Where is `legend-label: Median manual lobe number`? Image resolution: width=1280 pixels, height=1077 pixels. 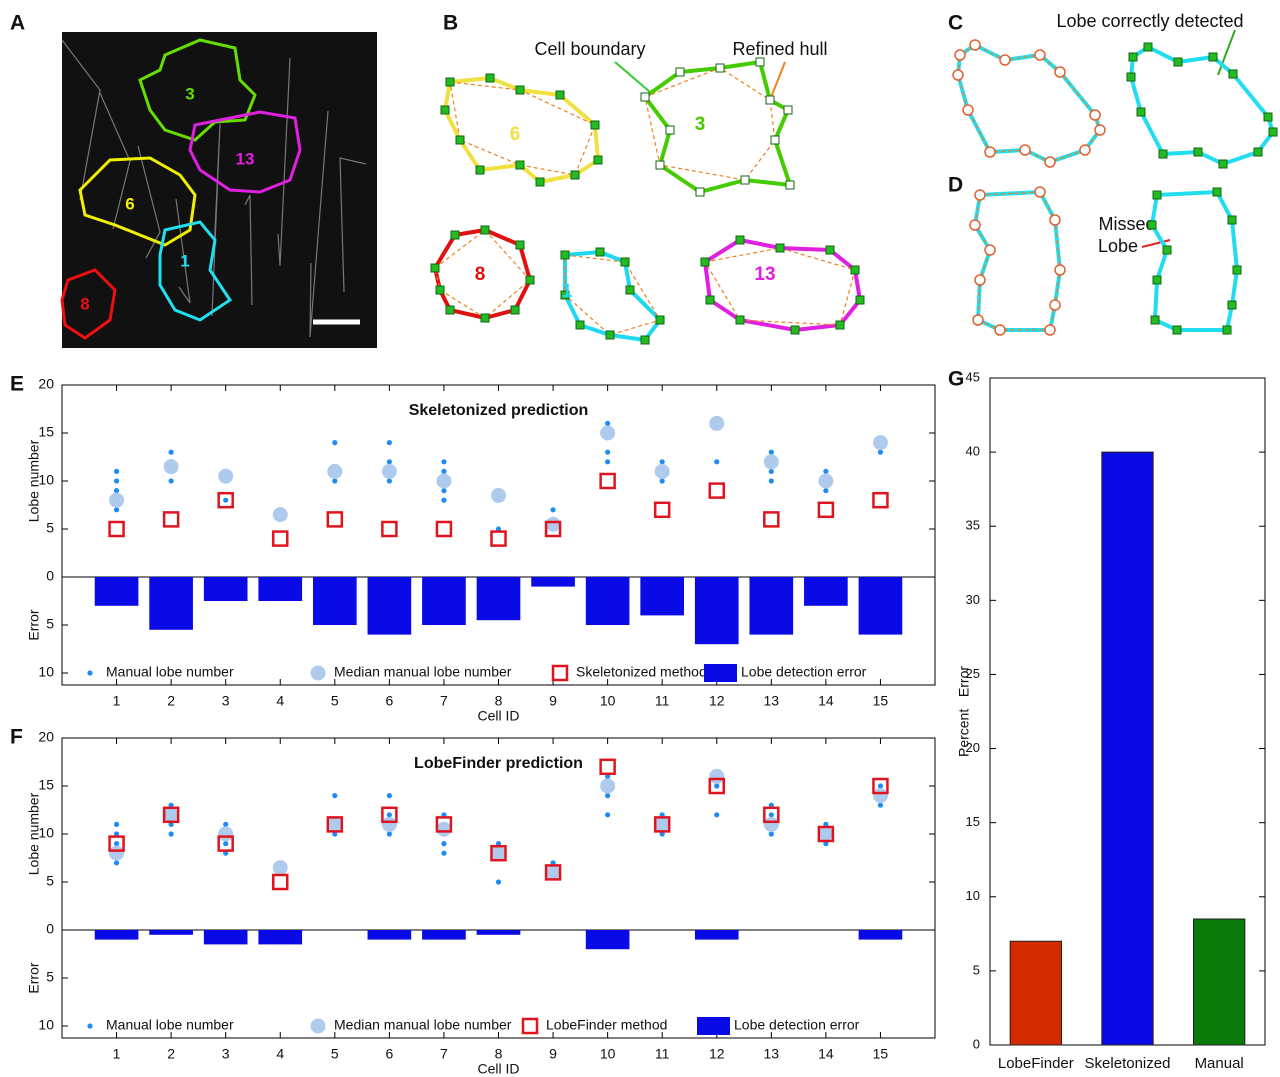 legend-label: Median manual lobe number is located at coordinates (423, 1025).